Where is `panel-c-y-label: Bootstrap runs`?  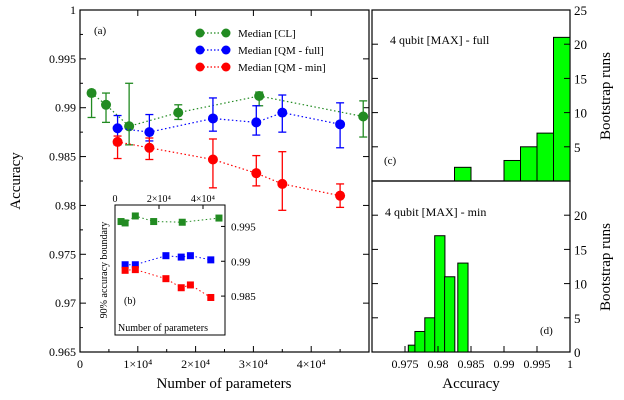 panel-c-y-label: Bootstrap runs is located at coordinates (606, 96).